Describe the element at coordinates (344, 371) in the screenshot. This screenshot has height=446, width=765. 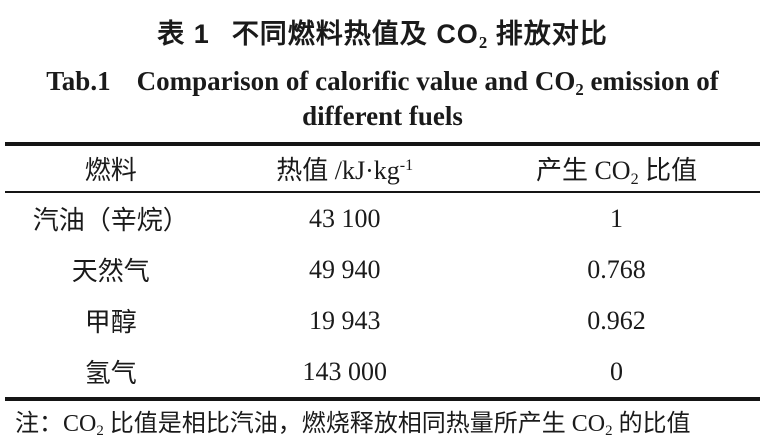
I see `cell-calorific-value: 143 000` at that location.